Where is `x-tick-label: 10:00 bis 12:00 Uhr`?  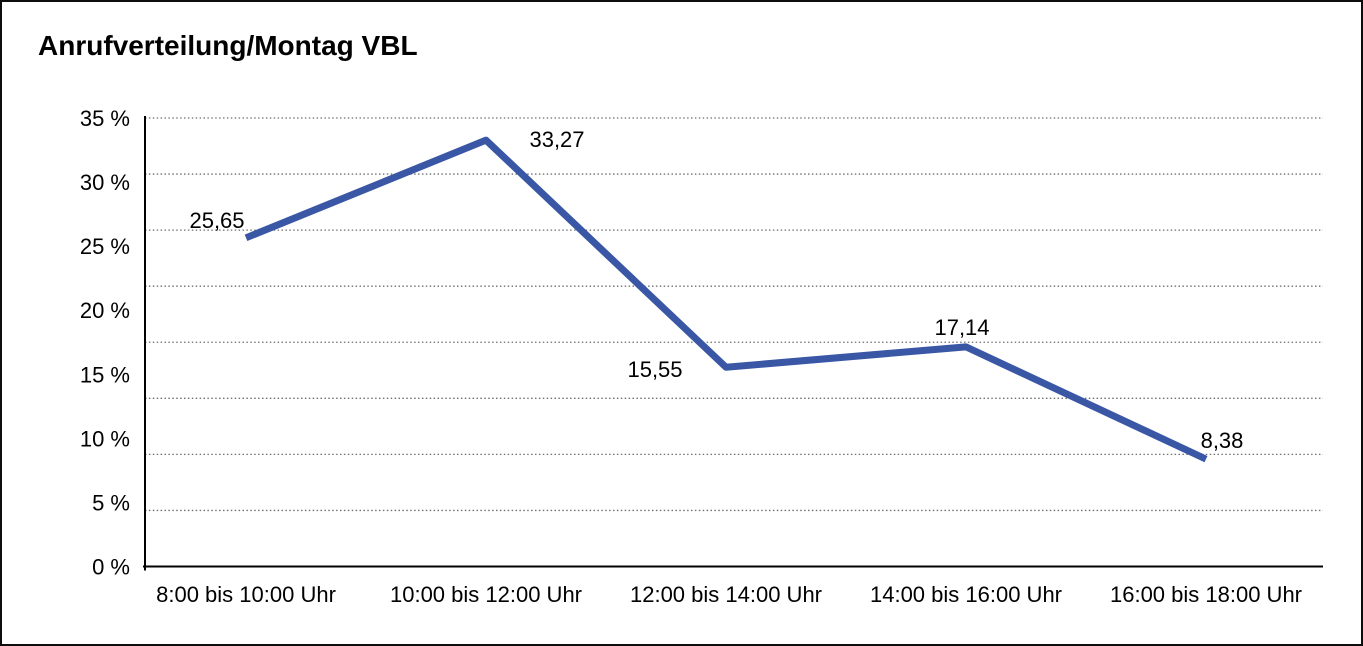 x-tick-label: 10:00 bis 12:00 Uhr is located at coordinates (486, 594).